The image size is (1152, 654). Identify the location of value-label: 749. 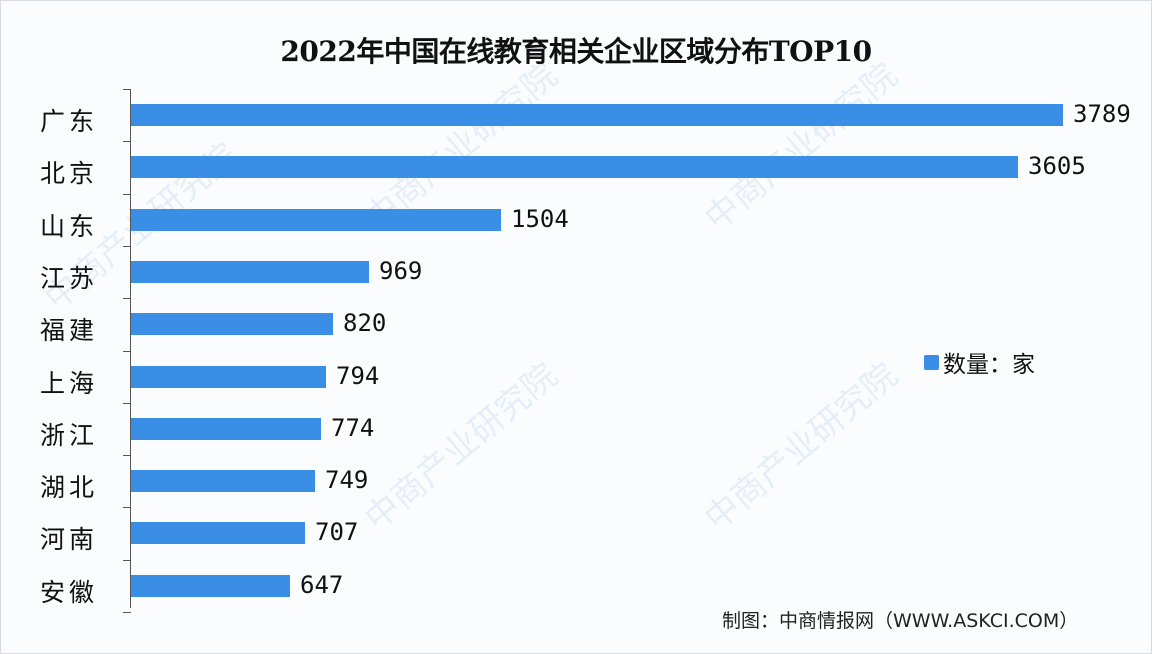
(347, 480).